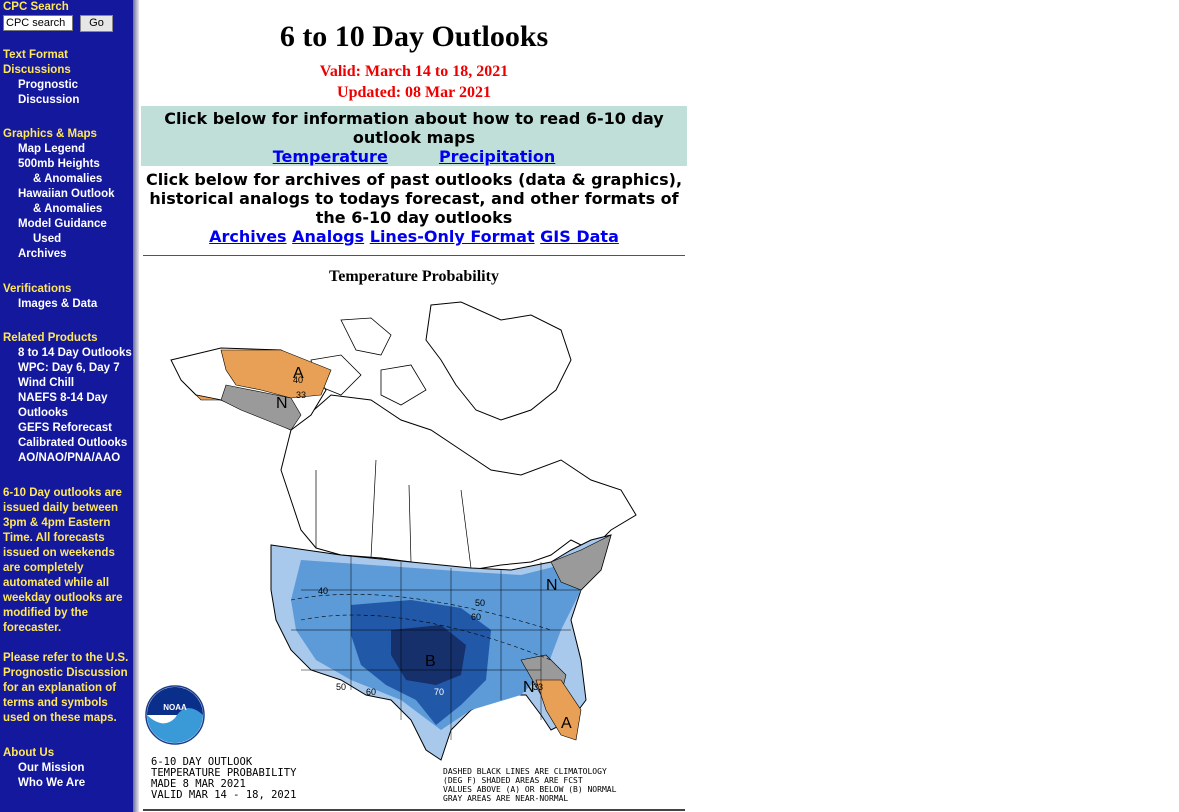 Image resolution: width=1179 pixels, height=812 pixels. What do you see at coordinates (50, 338) in the screenshot?
I see `related-title: Related Products` at bounding box center [50, 338].